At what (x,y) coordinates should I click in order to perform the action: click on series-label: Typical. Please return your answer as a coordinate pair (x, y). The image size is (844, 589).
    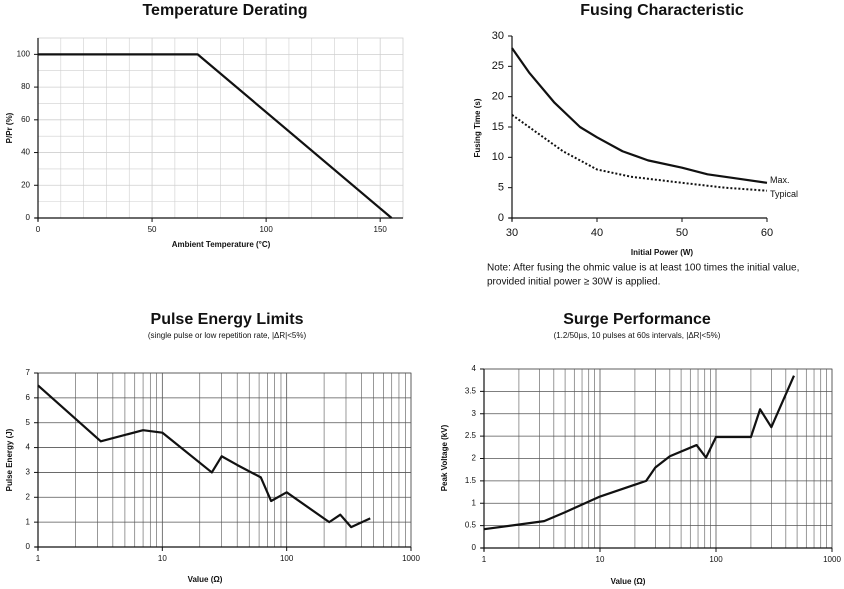
    Looking at the image, I should click on (784, 194).